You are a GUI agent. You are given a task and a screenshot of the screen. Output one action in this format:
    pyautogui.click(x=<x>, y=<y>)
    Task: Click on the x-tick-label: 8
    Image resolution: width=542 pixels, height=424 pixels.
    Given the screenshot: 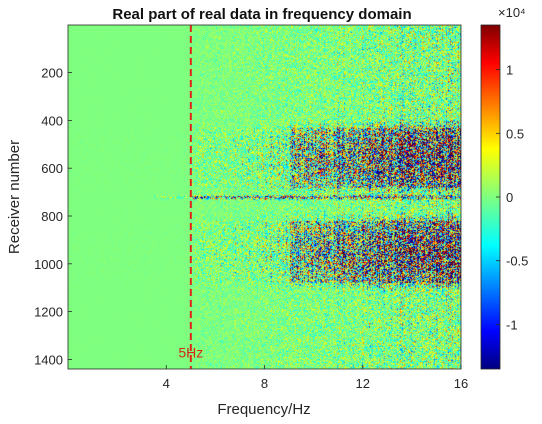 What is the action you would take?
    pyautogui.click(x=264, y=383)
    